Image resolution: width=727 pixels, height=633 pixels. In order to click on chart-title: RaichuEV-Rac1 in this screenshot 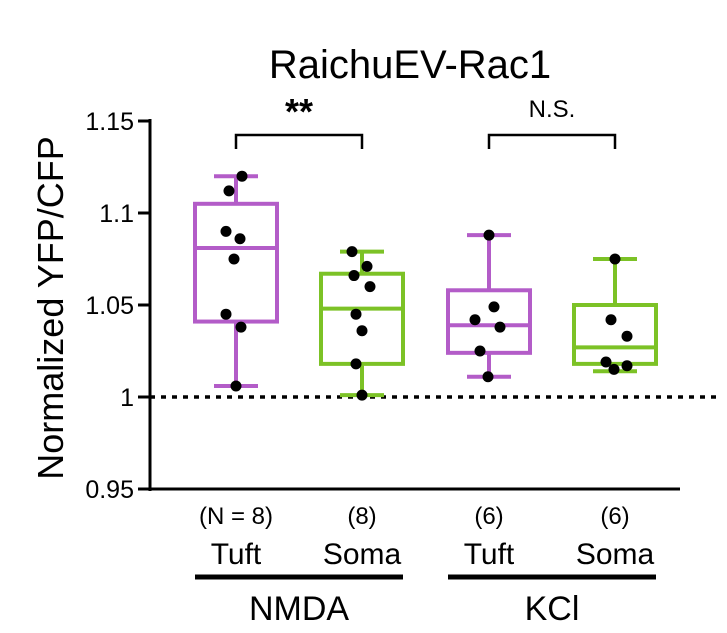, I will do `click(410, 65)`.